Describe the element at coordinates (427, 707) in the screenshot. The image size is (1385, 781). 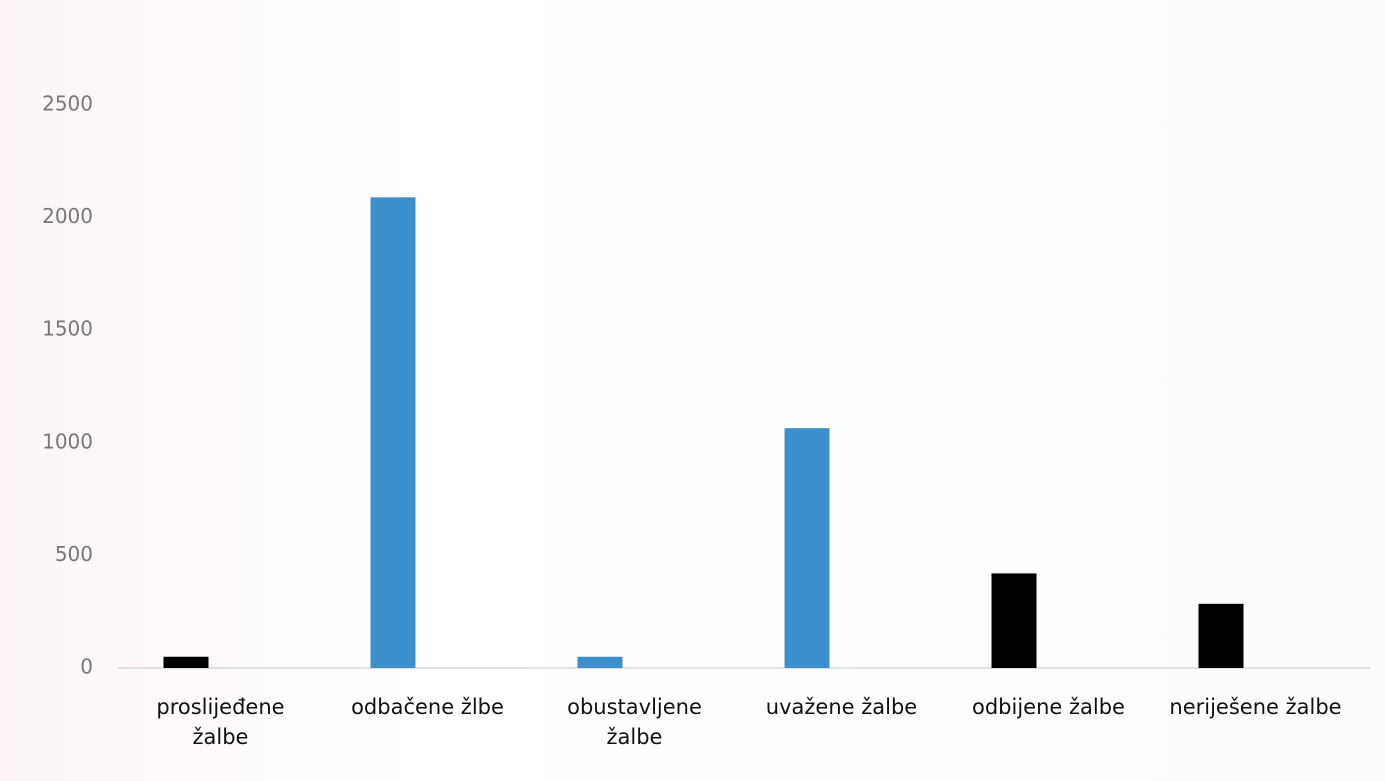
I see `x-tick-label: odbačene žlbe` at that location.